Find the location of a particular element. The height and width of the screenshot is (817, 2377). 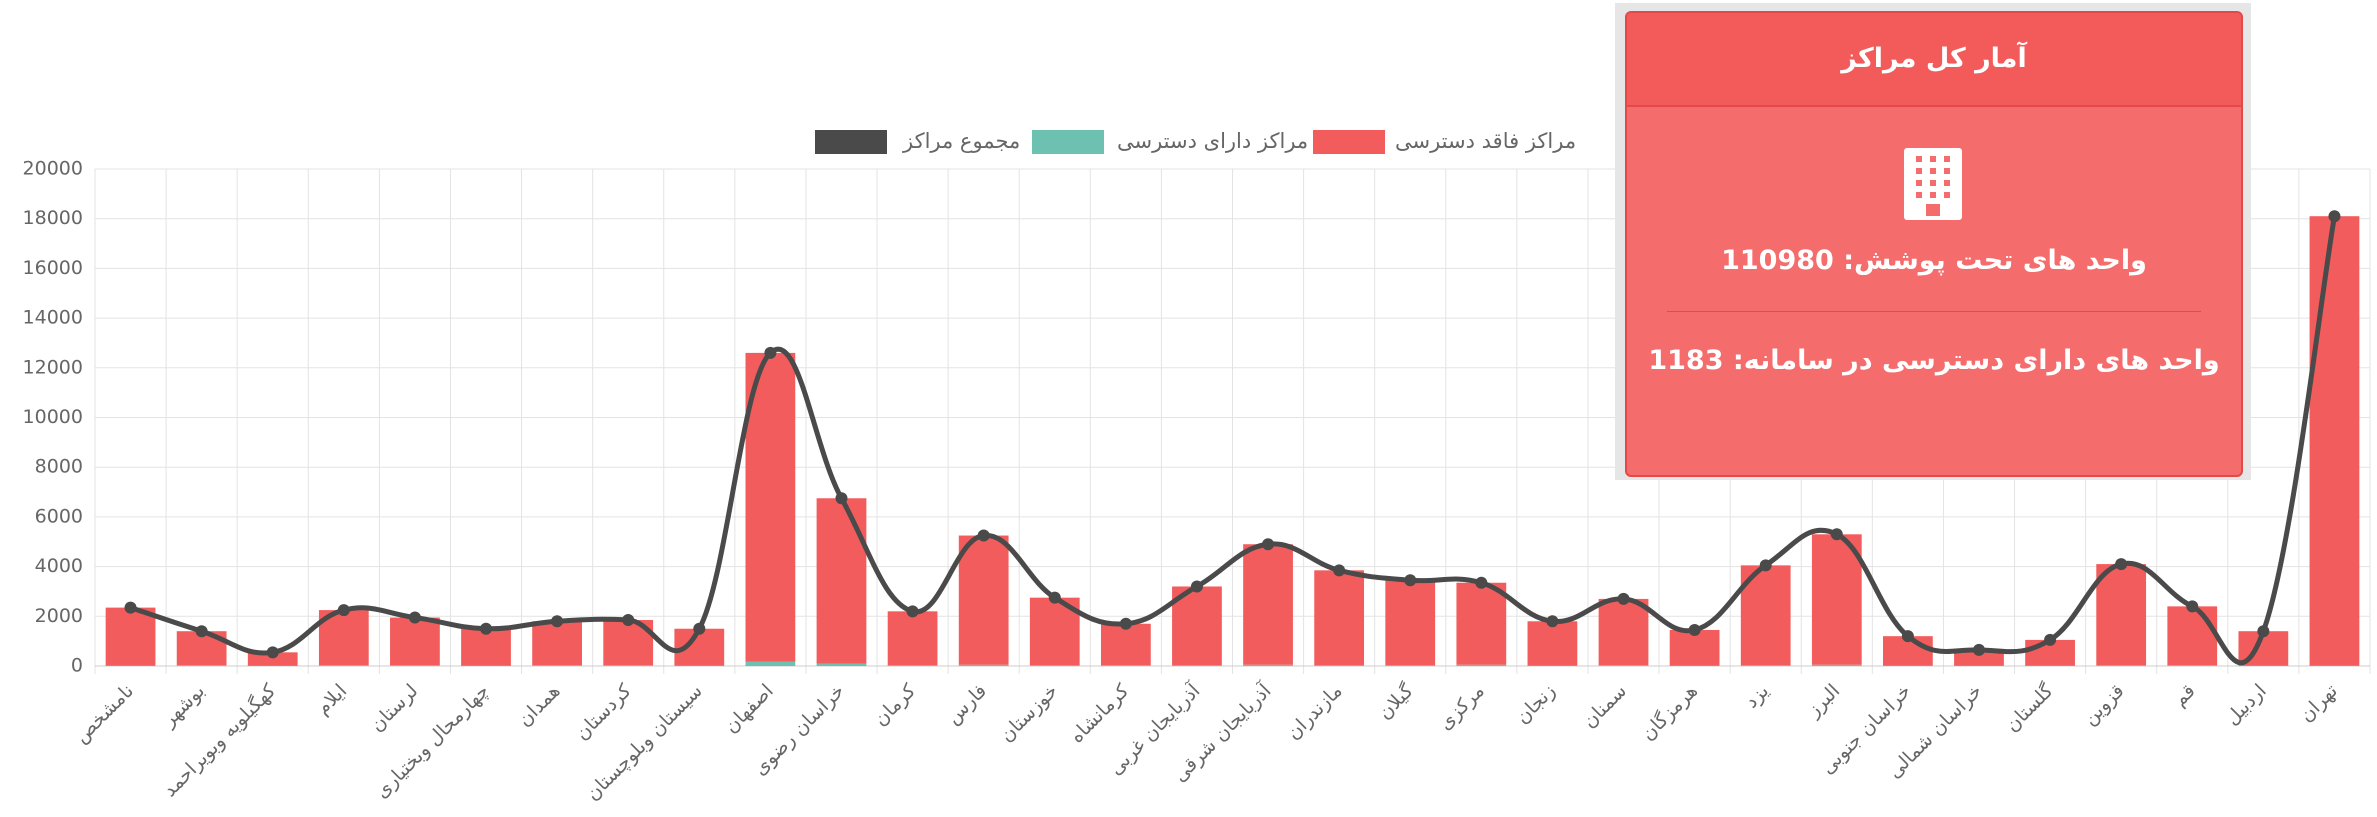

x-tick-label: اصفهان is located at coordinates (749, 709).